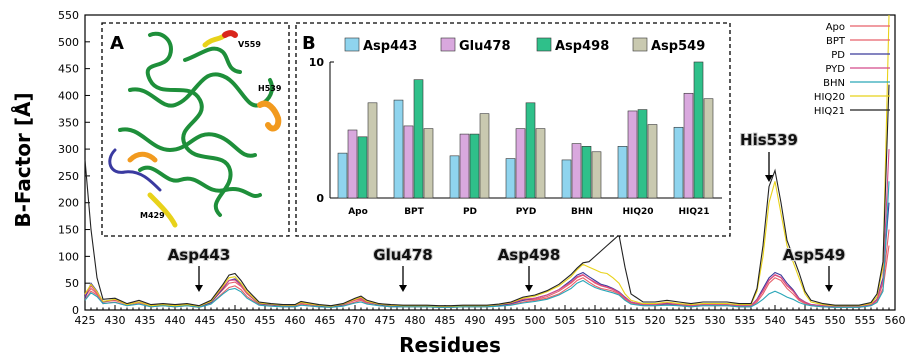  What do you see at coordinates (414, 212) in the screenshot?
I see `bar-category-label: BPT` at bounding box center [414, 212].